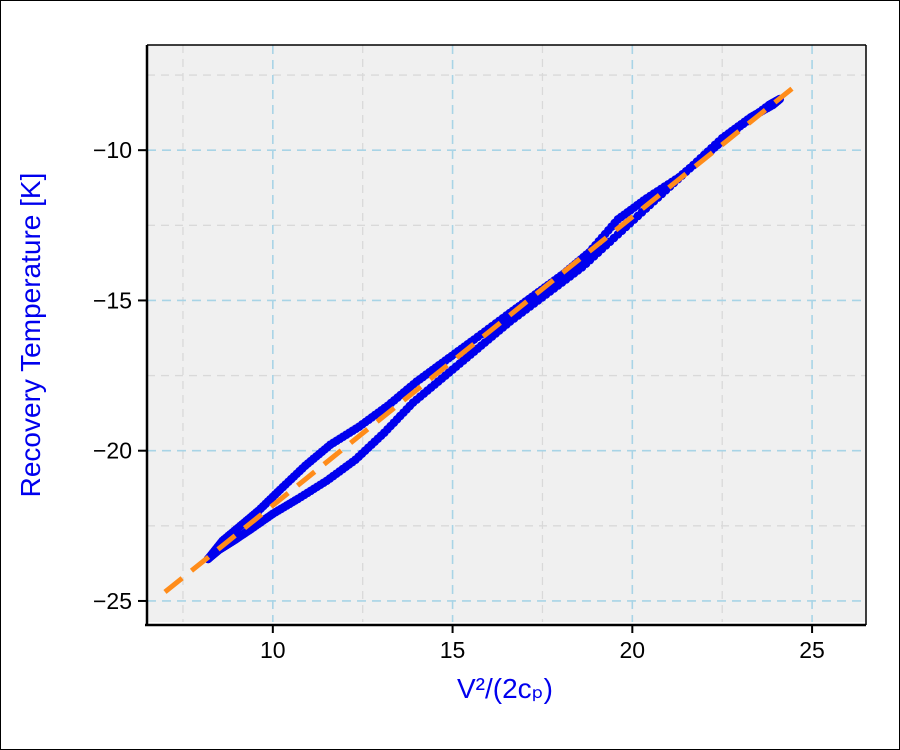 This screenshot has width=900, height=750. What do you see at coordinates (453, 650) in the screenshot?
I see `x-tick-label: 15` at bounding box center [453, 650].